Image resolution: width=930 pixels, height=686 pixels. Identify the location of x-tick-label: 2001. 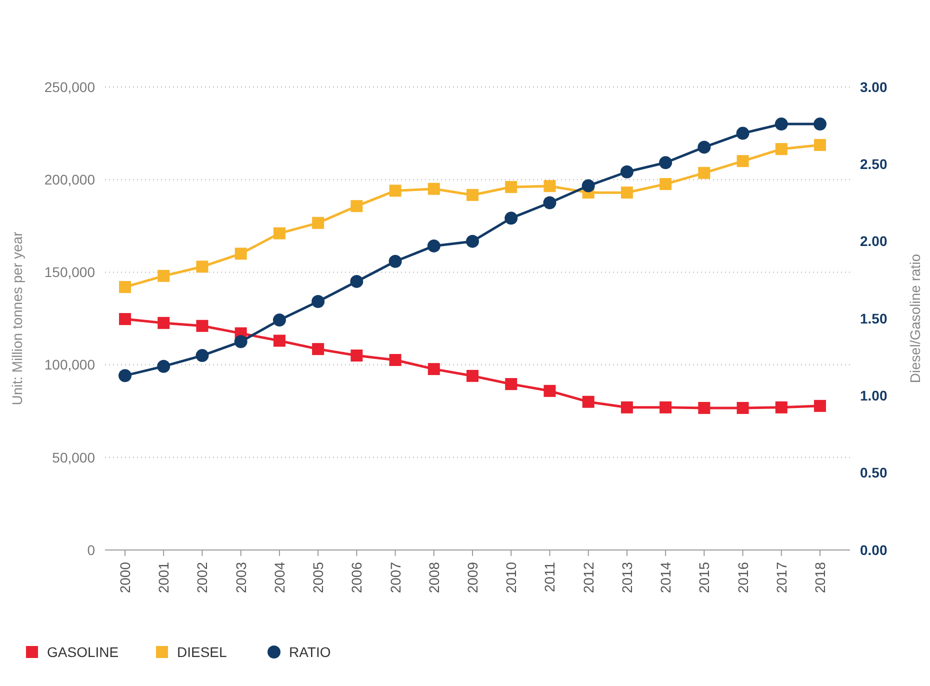
(164, 578).